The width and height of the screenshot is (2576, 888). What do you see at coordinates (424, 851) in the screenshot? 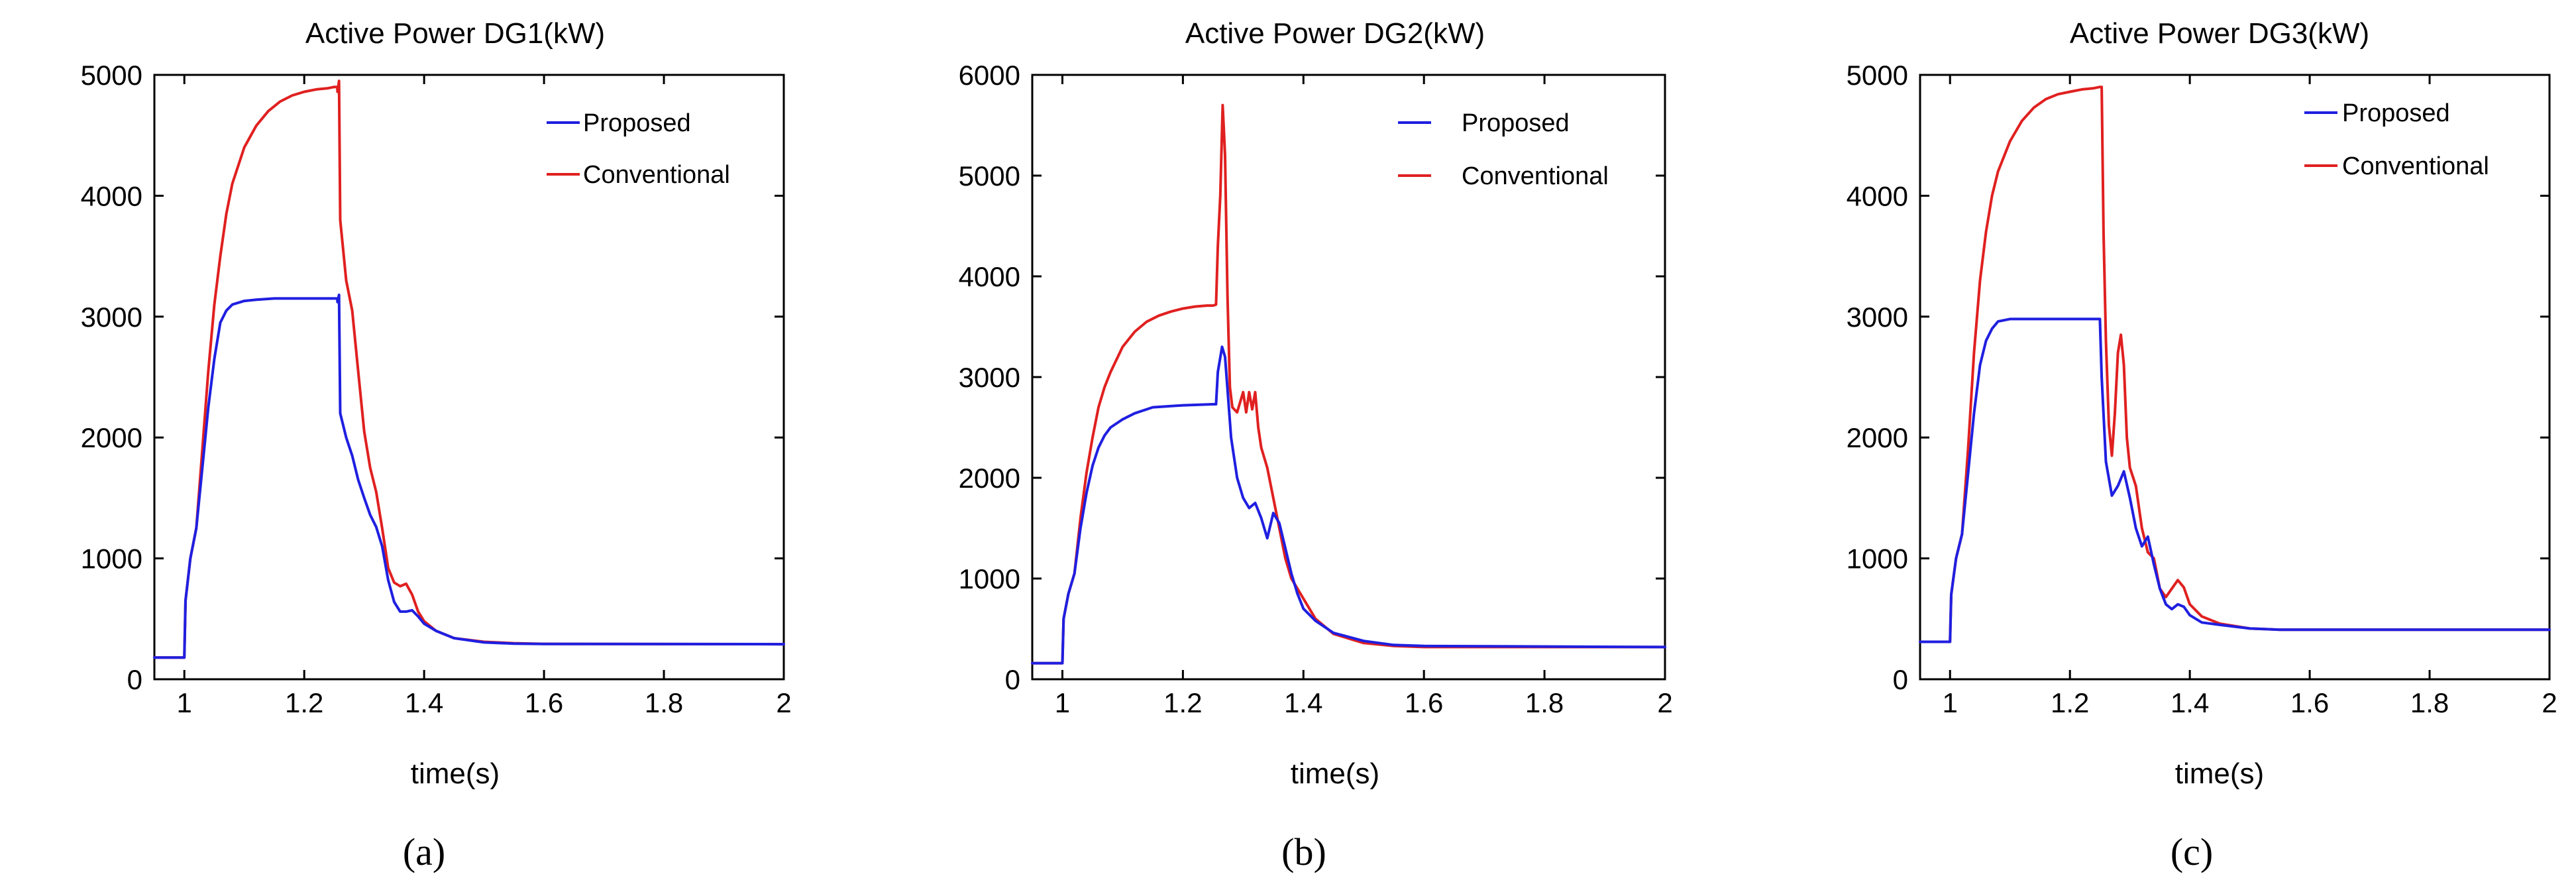
I see `panel-caption: (a)` at bounding box center [424, 851].